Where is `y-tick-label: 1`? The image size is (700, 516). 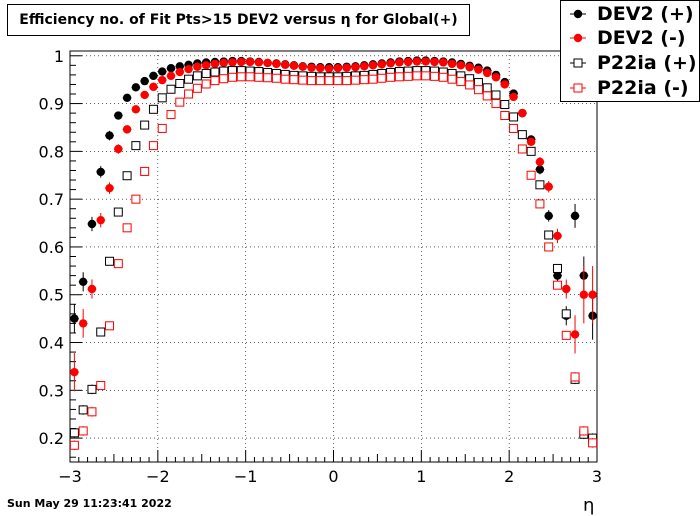 y-tick-label: 1 is located at coordinates (59, 56).